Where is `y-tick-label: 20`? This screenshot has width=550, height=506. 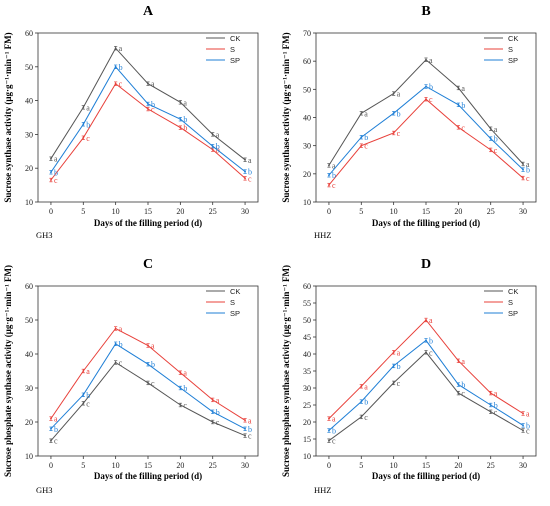
y-tick-label: 20 is located at coordinates (29, 422).